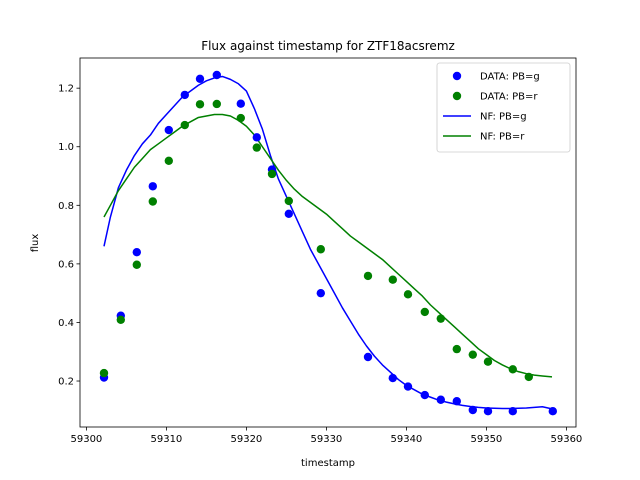 The height and width of the screenshot is (480, 640). Describe the element at coordinates (66, 323) in the screenshot. I see `y-tick-label-1: 0.4` at that location.